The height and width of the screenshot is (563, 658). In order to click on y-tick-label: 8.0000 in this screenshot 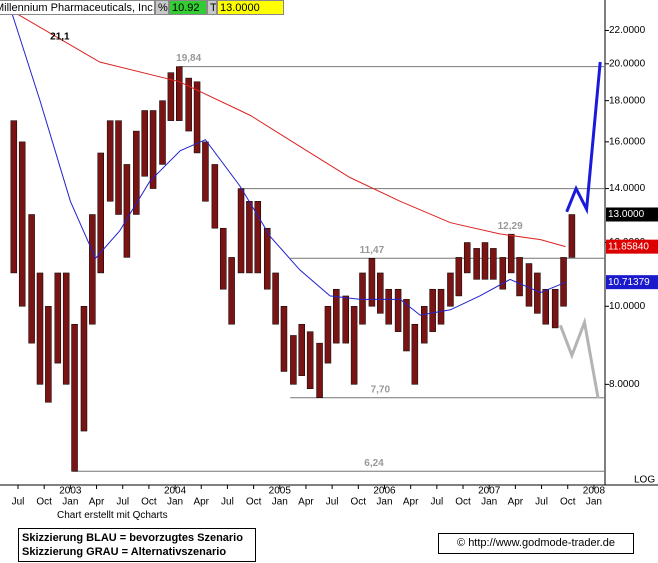, I will do `click(624, 384)`.